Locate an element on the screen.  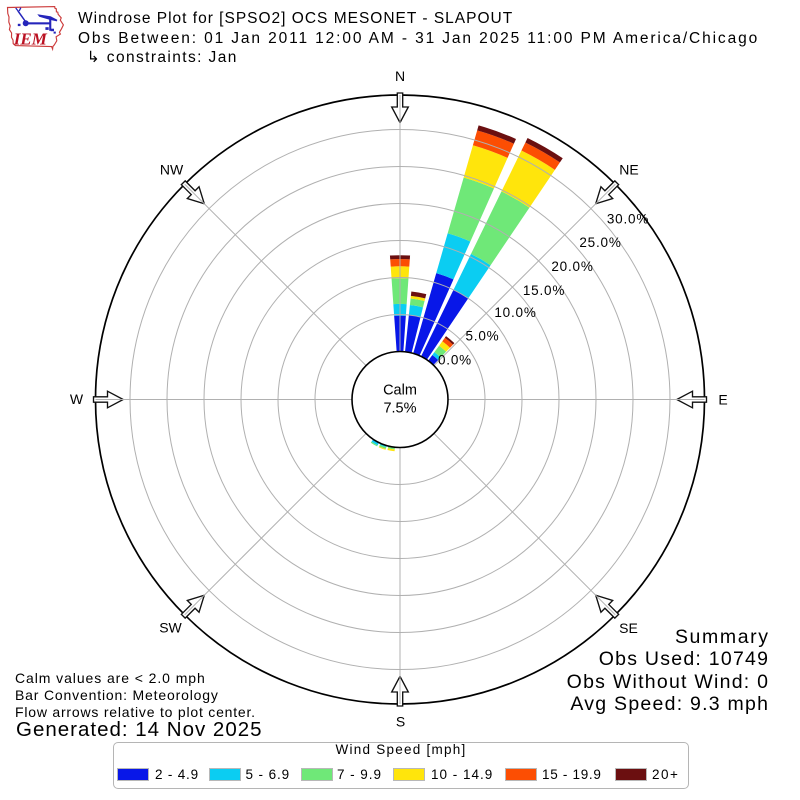
svg-text: S is located at coordinates (400, 722).